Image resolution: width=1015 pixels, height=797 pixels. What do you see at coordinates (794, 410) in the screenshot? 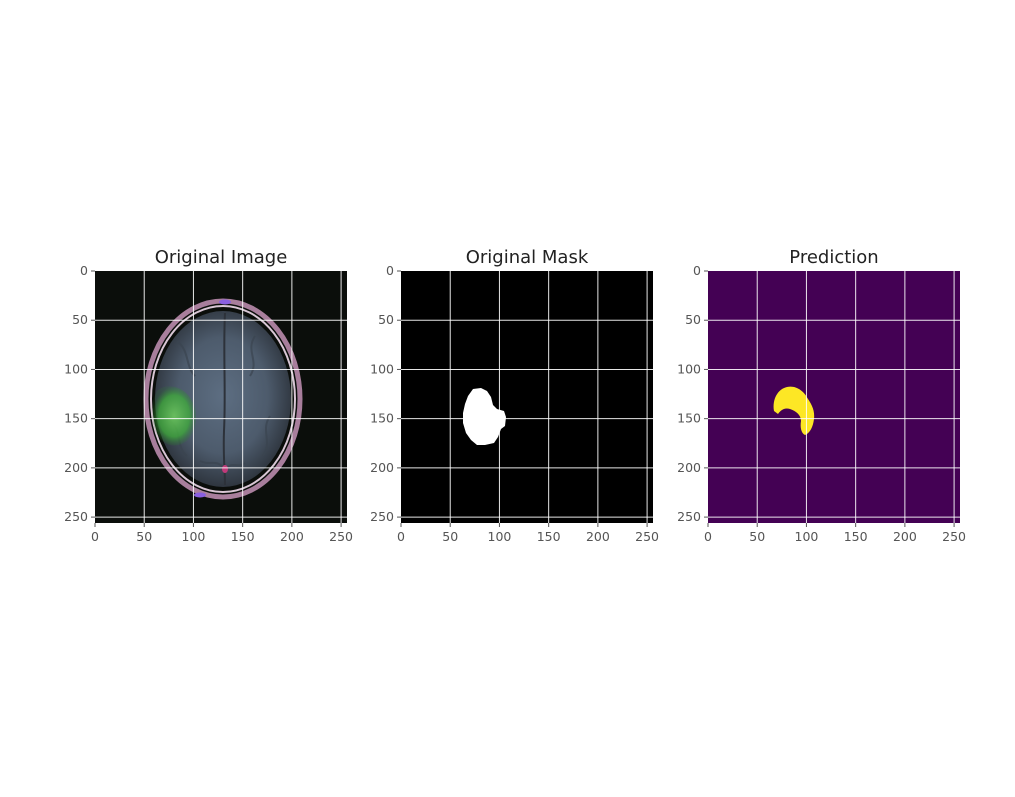
I see `prediction-region` at bounding box center [794, 410].